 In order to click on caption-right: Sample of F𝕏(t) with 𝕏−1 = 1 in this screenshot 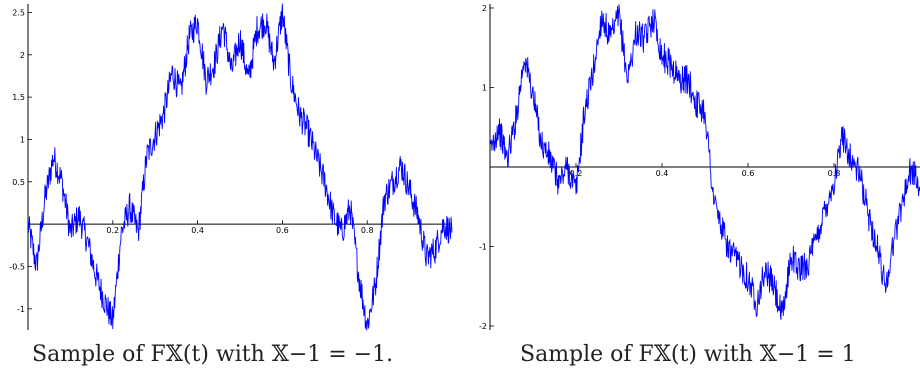, I will do `click(688, 354)`.